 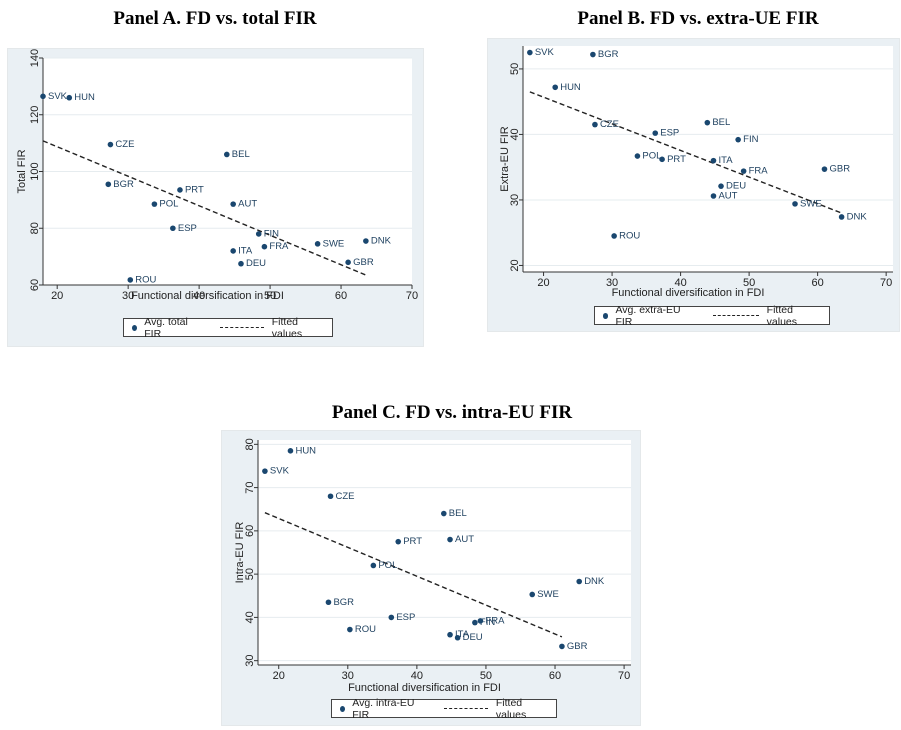 I want to click on panel-c-point-bel, so click(x=444, y=513).